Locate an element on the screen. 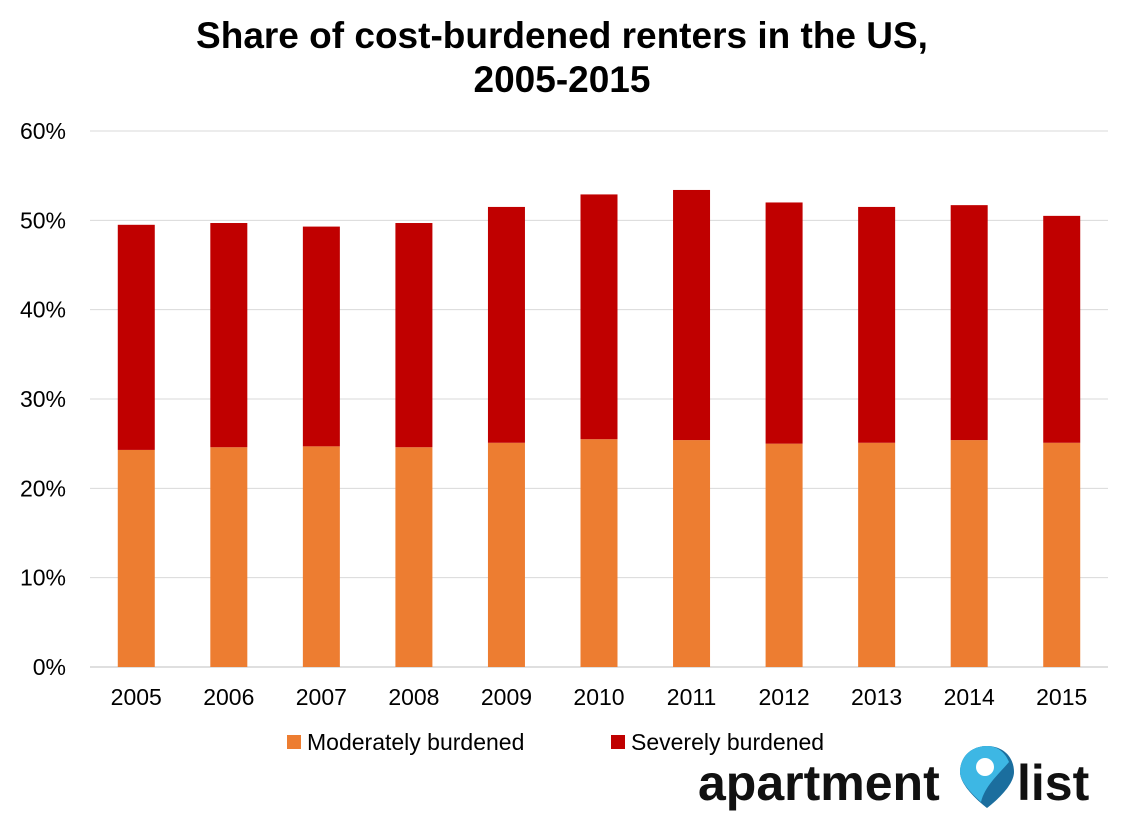 The width and height of the screenshot is (1124, 816). bar-moderately-burdened-2013 is located at coordinates (877, 554).